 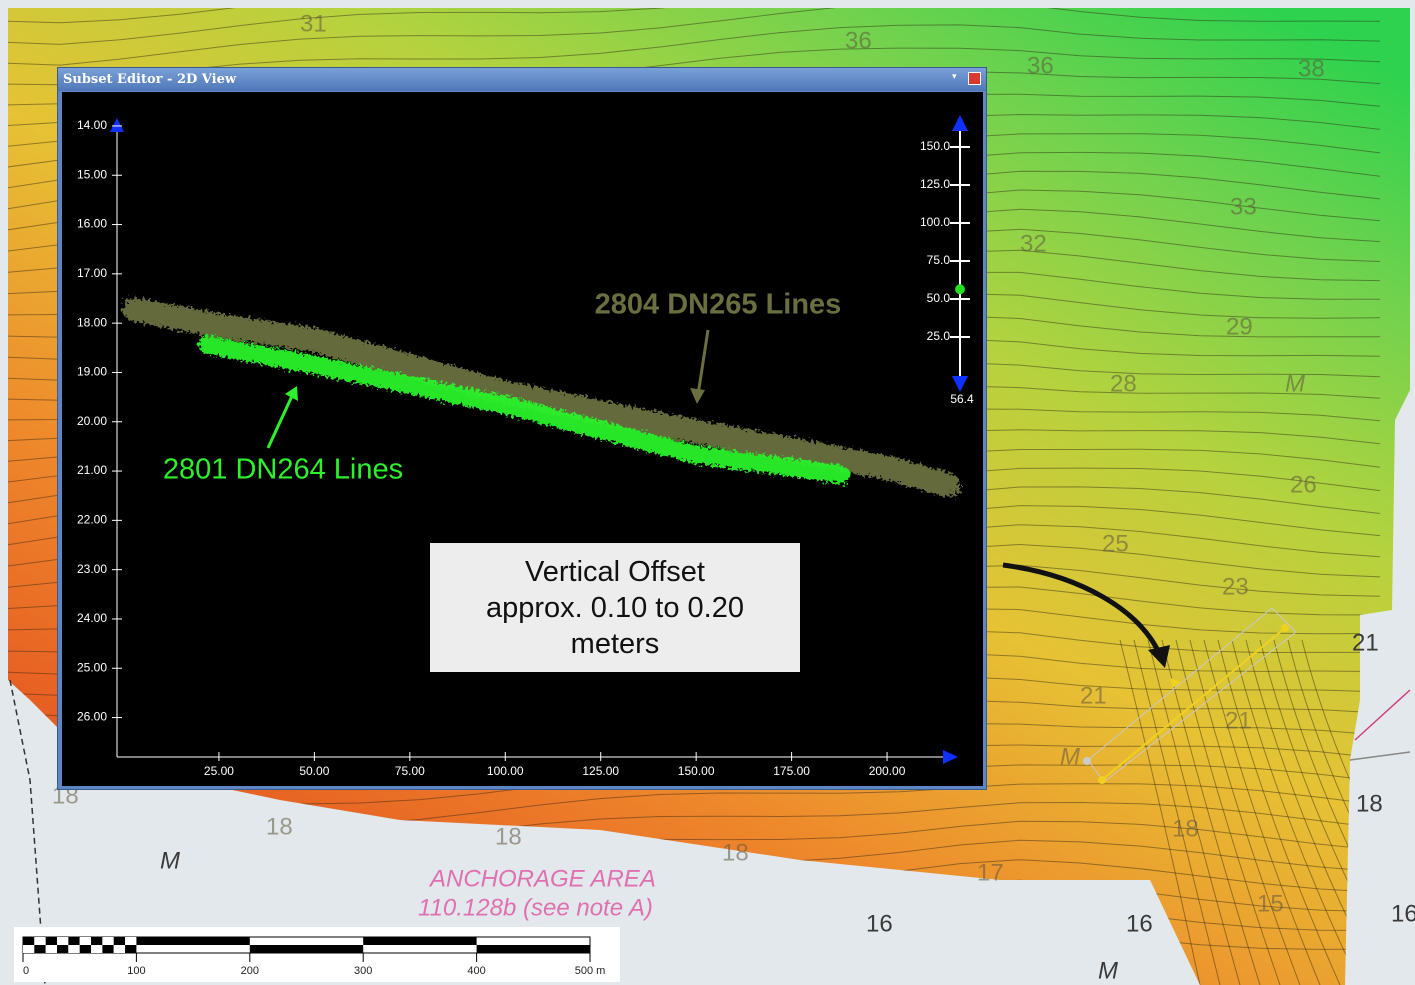 What do you see at coordinates (1365, 642) in the screenshot?
I see `sounding-label: 21` at bounding box center [1365, 642].